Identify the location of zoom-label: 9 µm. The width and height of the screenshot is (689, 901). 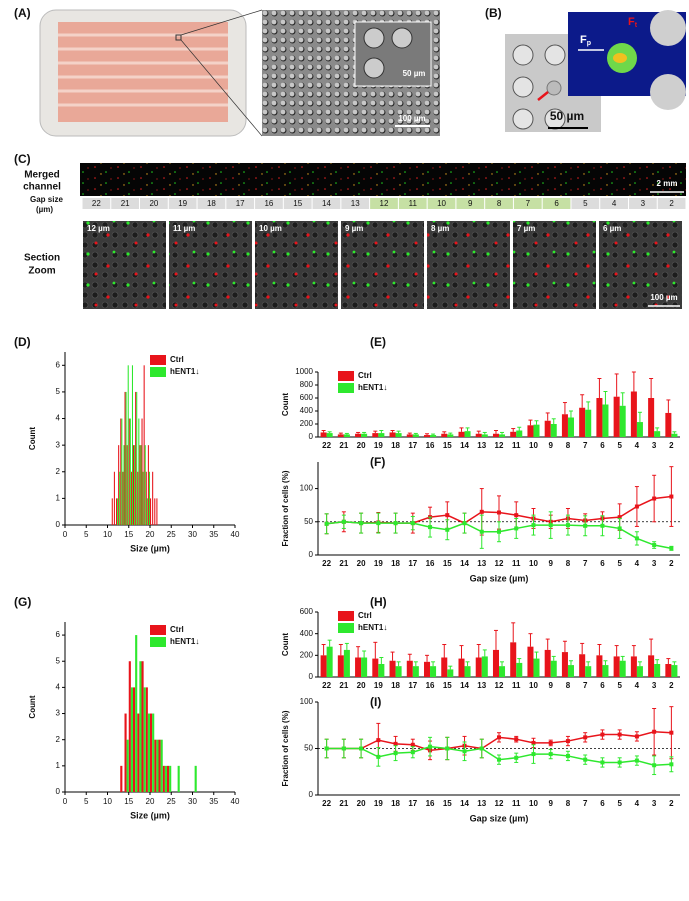
(354, 228).